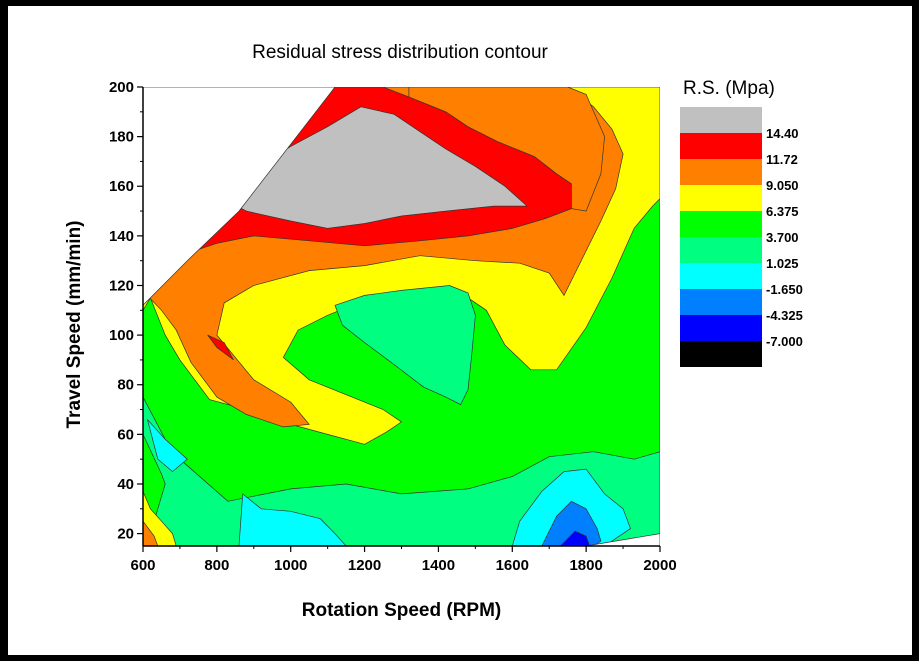 This screenshot has height=661, width=919. What do you see at coordinates (623, 539) in the screenshot?
I see `blank-region-bottom-right` at bounding box center [623, 539].